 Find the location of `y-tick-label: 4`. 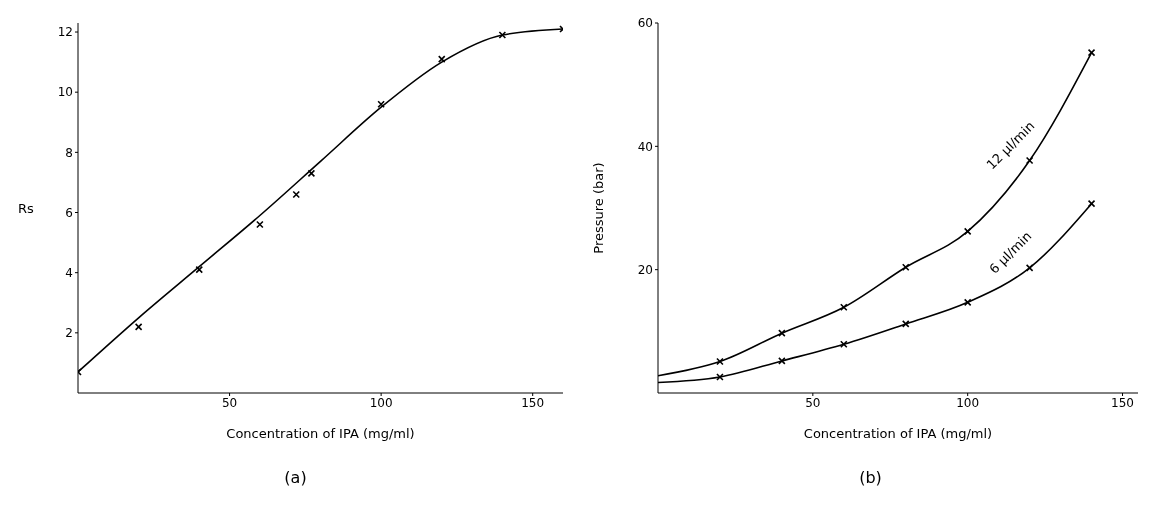

y-tick-label: 4 is located at coordinates (69, 272).